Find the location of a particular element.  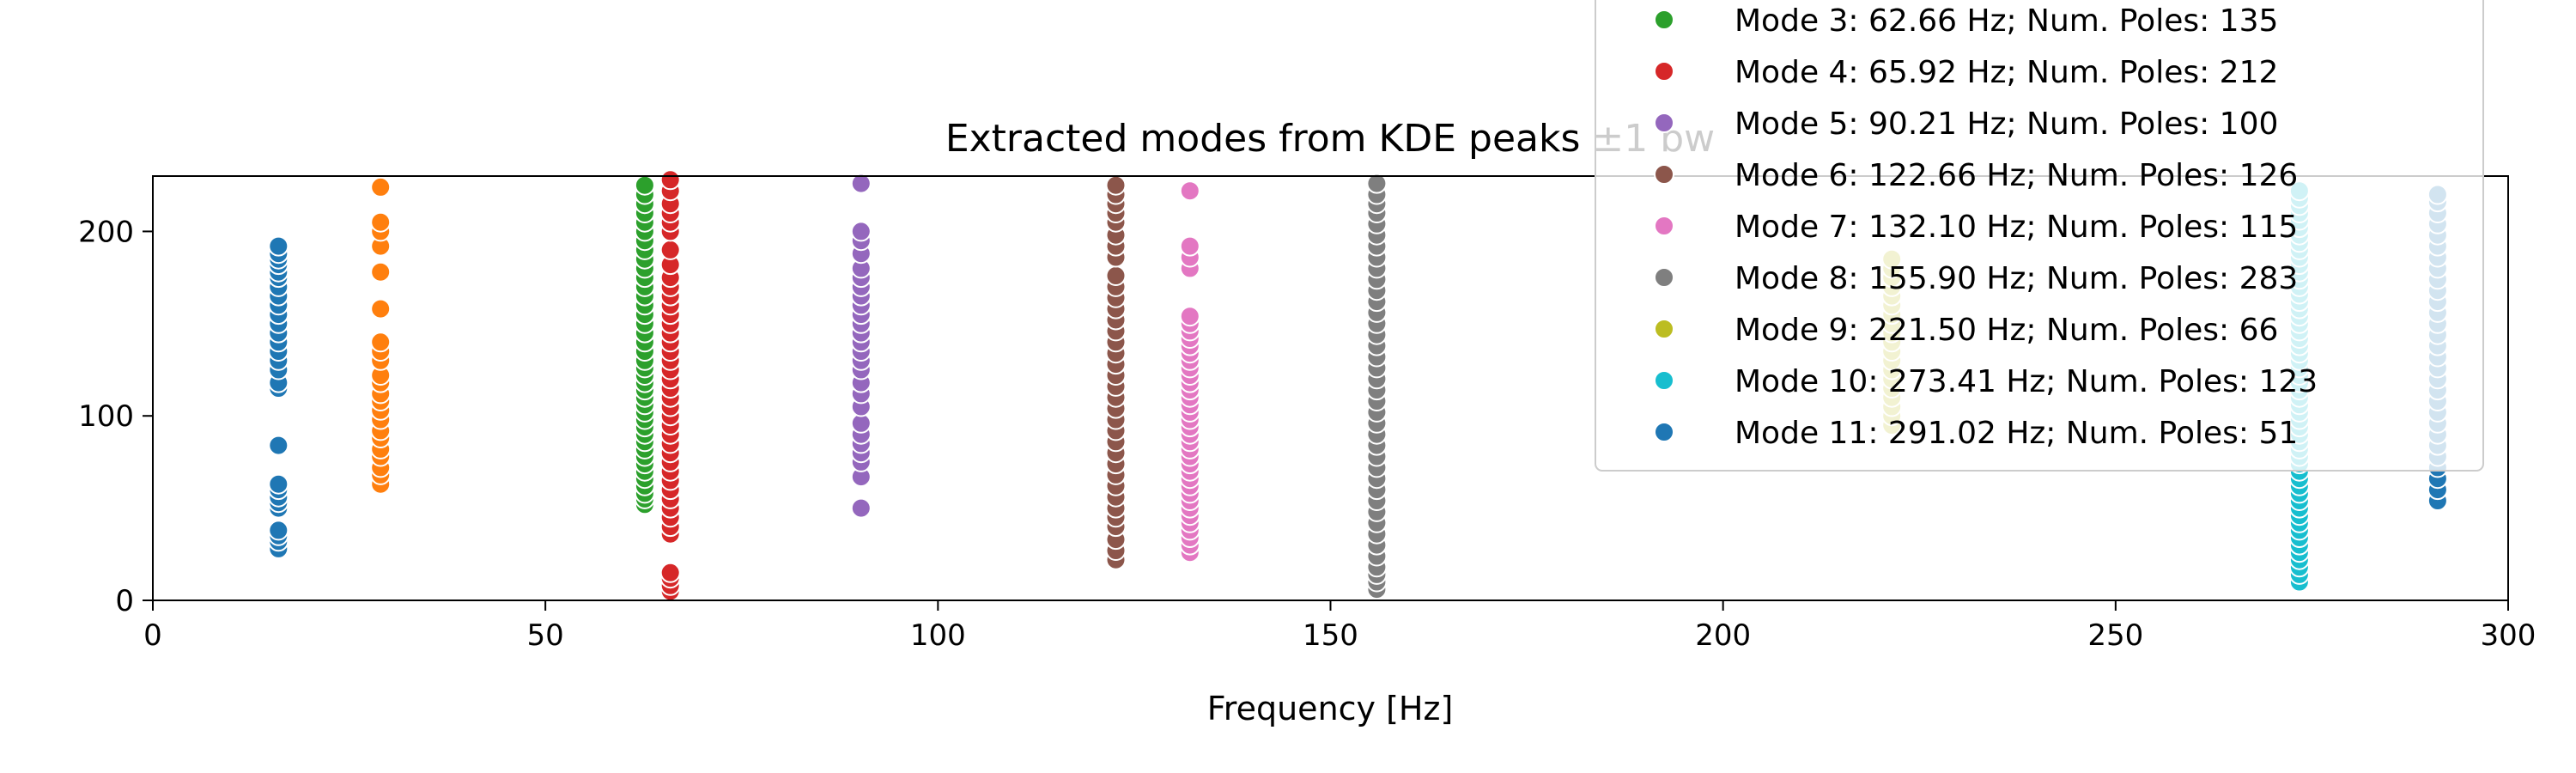

legend-label: Mode 4: 65.92 Hz; Num. Poles: 212 is located at coordinates (2006, 72).